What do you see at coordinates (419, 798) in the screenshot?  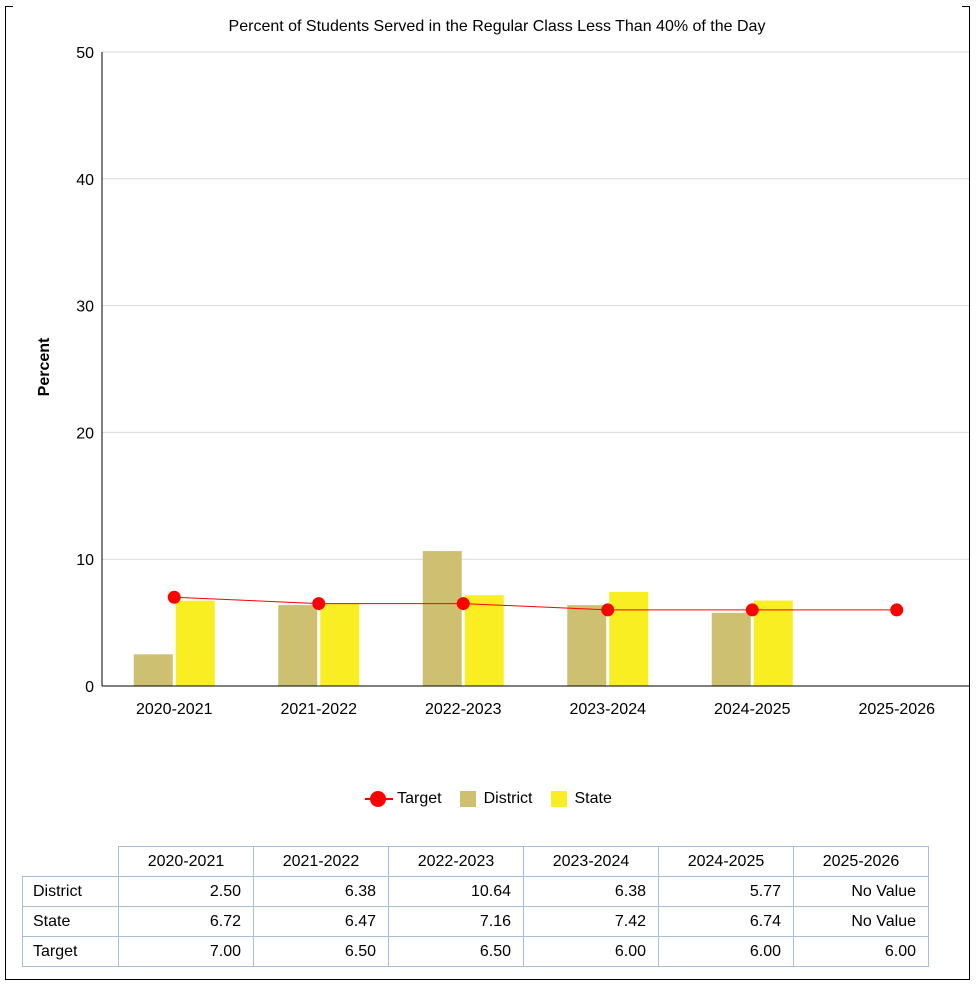 I see `legend-label-target: Target` at bounding box center [419, 798].